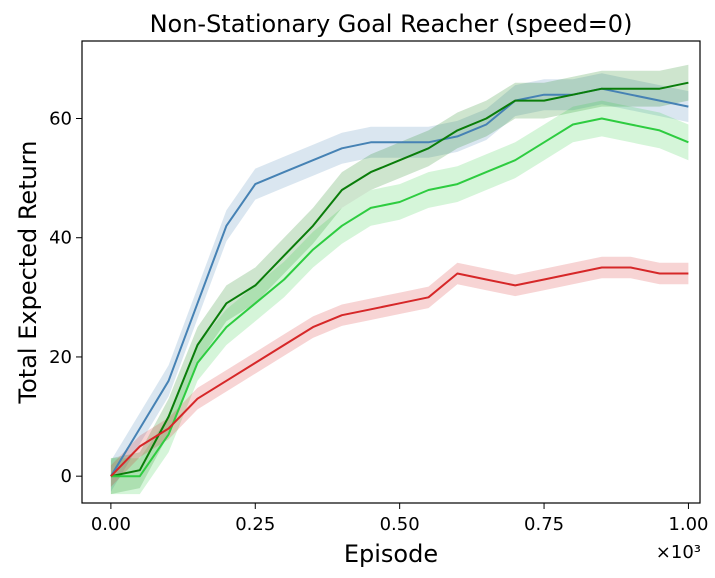 This screenshot has width=715, height=578. Describe the element at coordinates (111, 524) in the screenshot. I see `x-tick-label: 0.00` at that location.